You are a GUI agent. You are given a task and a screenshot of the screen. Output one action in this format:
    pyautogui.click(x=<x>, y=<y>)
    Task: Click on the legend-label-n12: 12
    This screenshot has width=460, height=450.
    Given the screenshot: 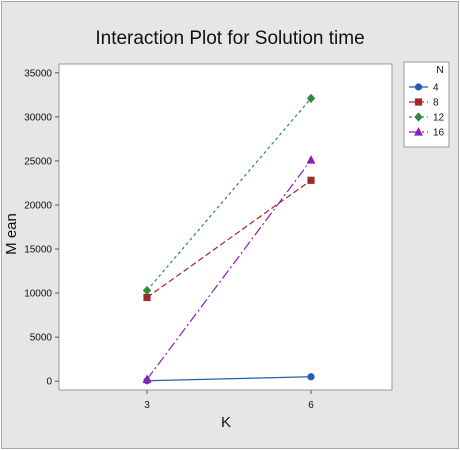 What is the action you would take?
    pyautogui.click(x=439, y=118)
    